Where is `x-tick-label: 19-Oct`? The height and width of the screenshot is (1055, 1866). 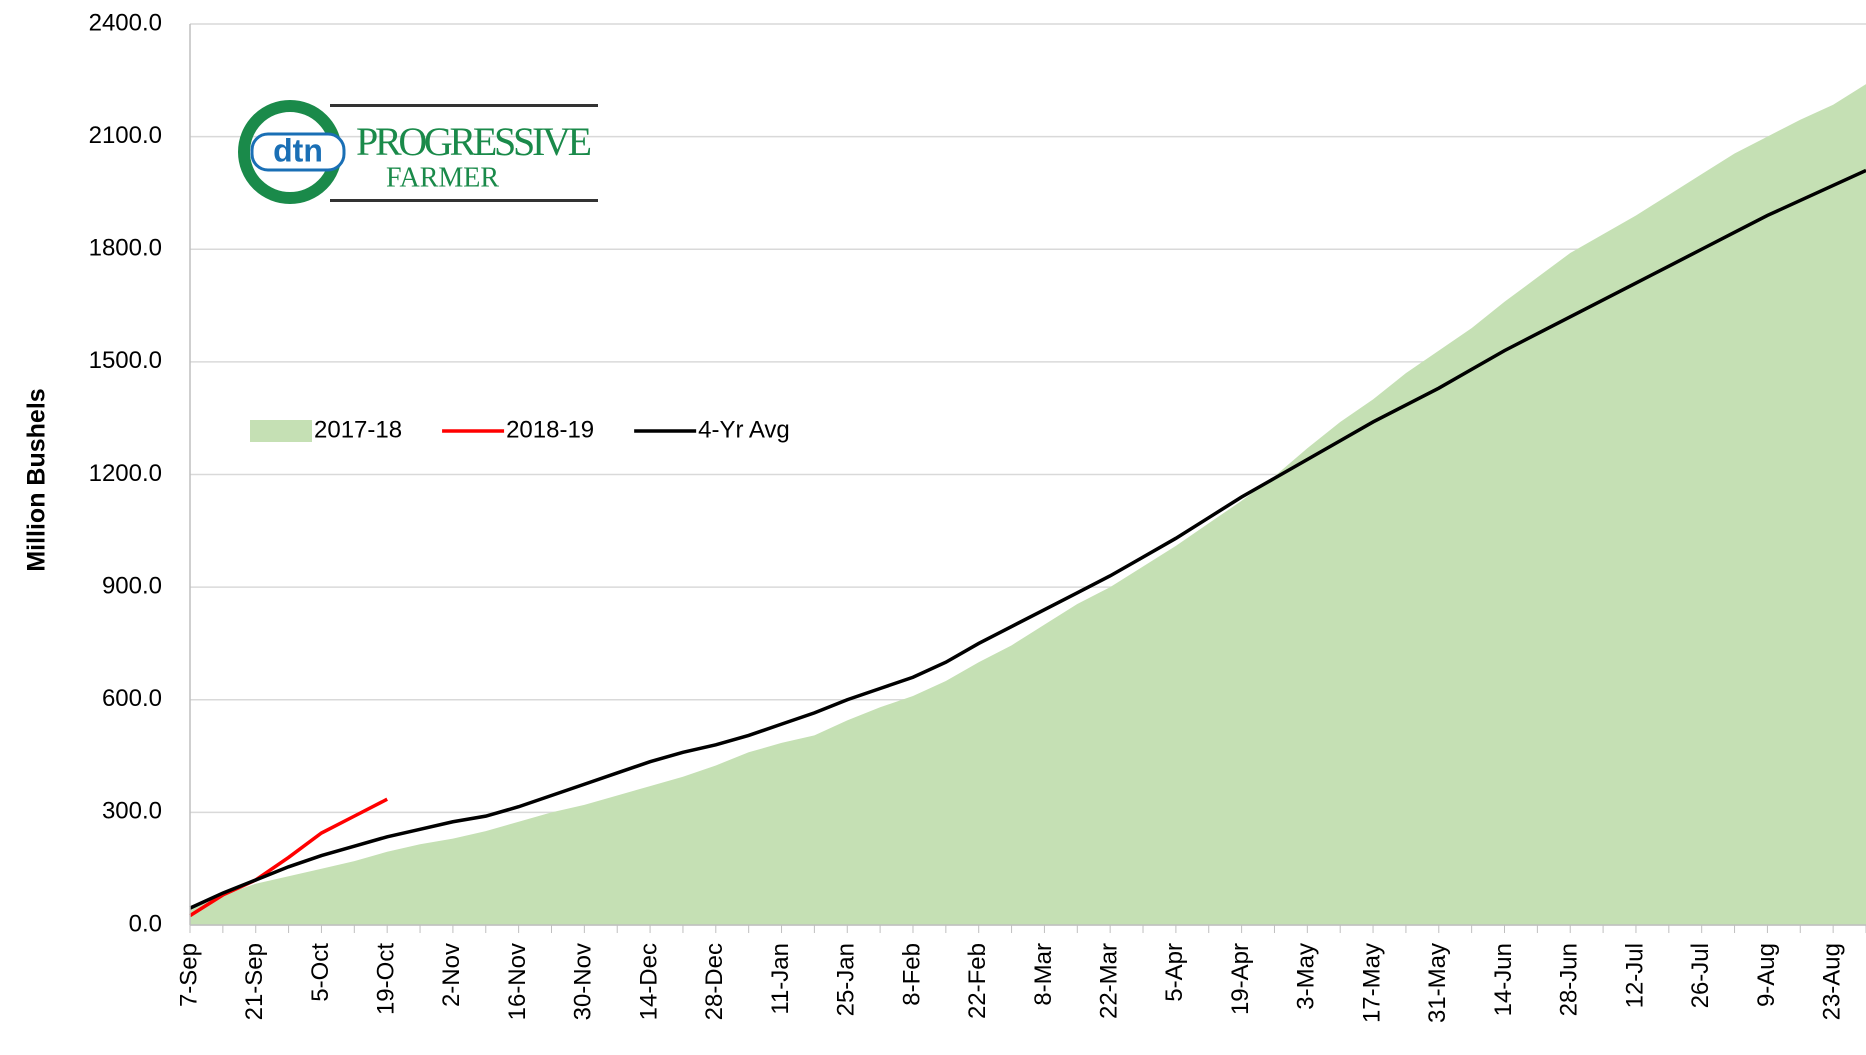 x-tick-label: 19-Oct is located at coordinates (386, 979).